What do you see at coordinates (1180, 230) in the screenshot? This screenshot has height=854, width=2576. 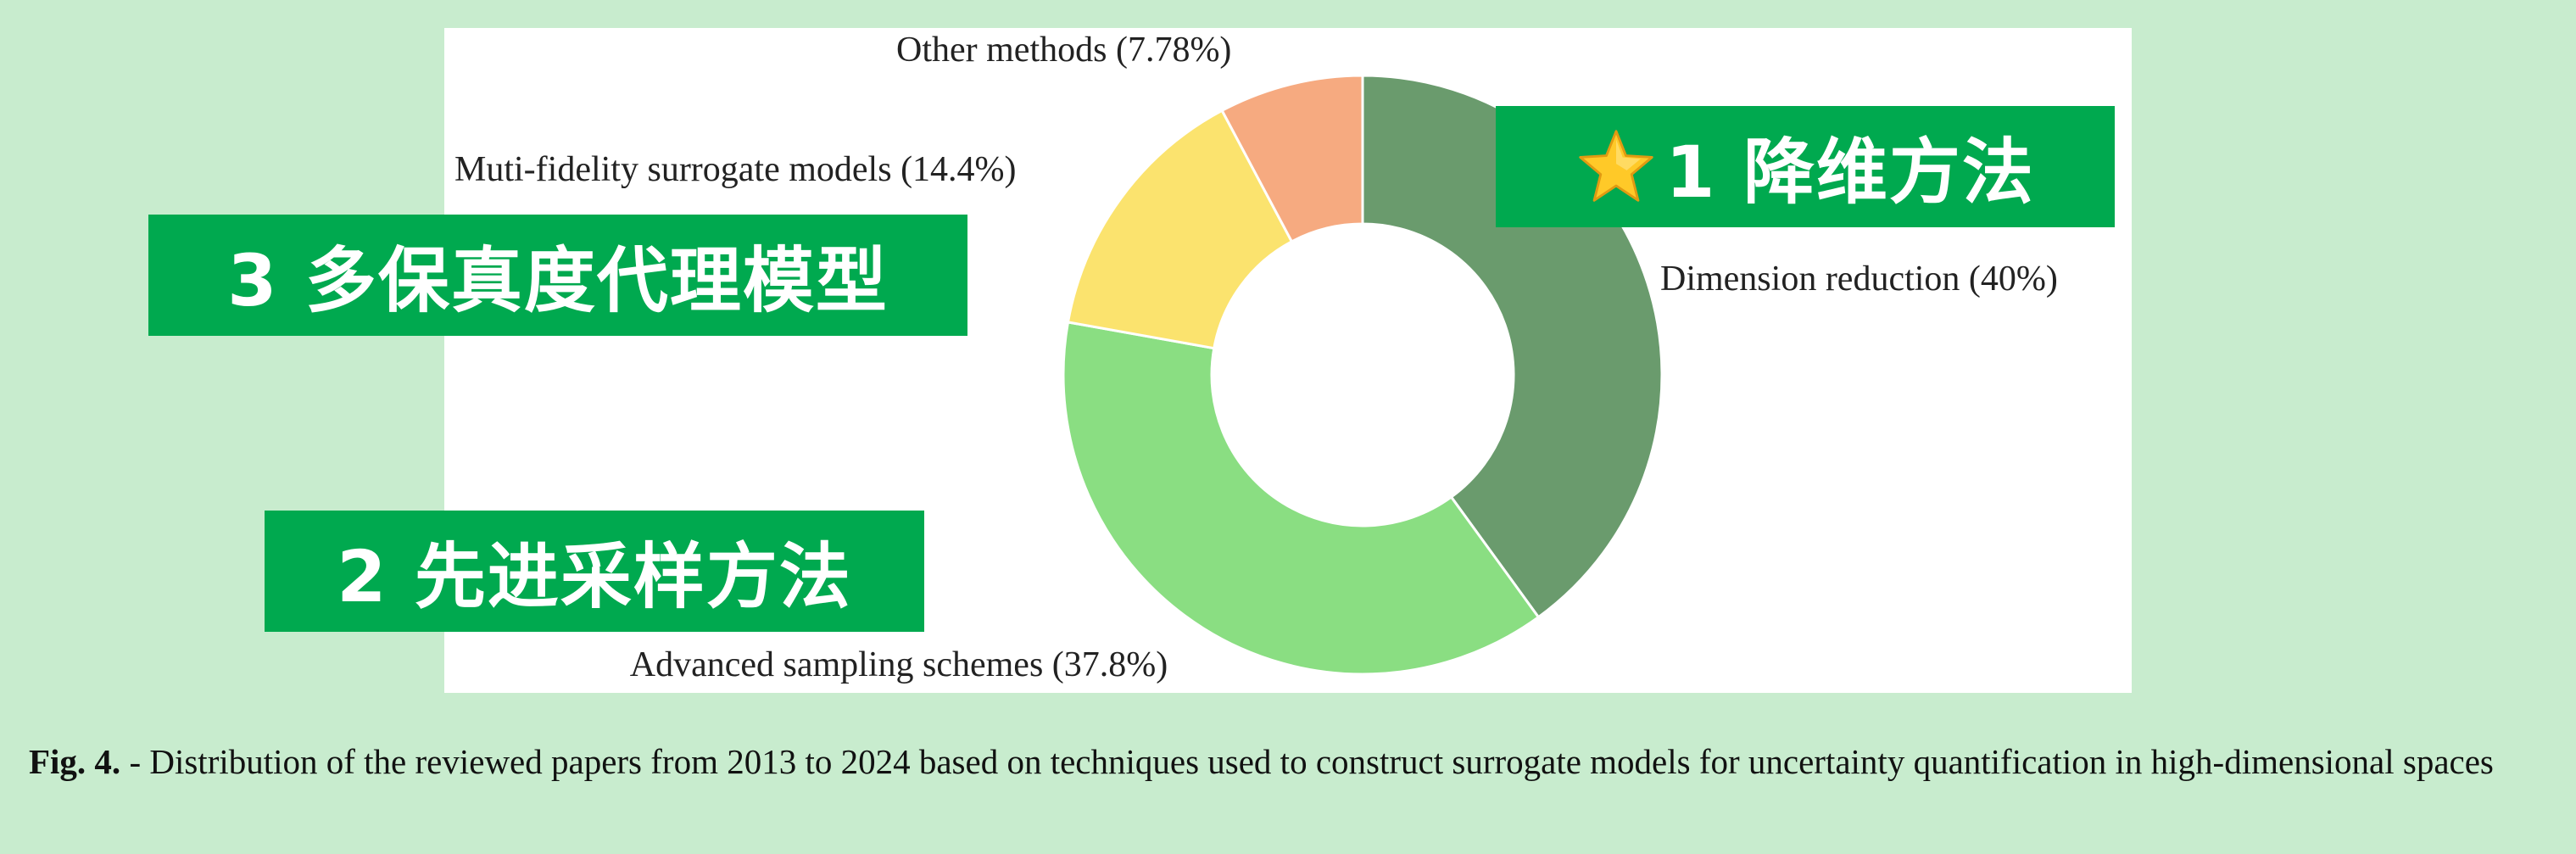 I see `donut-slice-muti-fidelity-surrogate-models` at bounding box center [1180, 230].